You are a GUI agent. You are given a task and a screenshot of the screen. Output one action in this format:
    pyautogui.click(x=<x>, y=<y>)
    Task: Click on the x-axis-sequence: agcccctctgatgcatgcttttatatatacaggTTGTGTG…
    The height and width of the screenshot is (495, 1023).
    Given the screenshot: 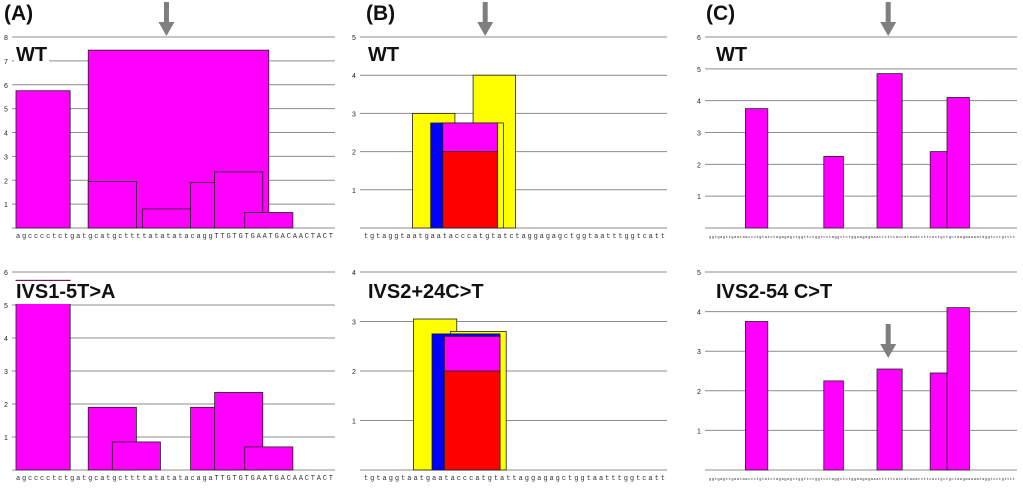 What is the action you would take?
    pyautogui.click(x=174, y=237)
    